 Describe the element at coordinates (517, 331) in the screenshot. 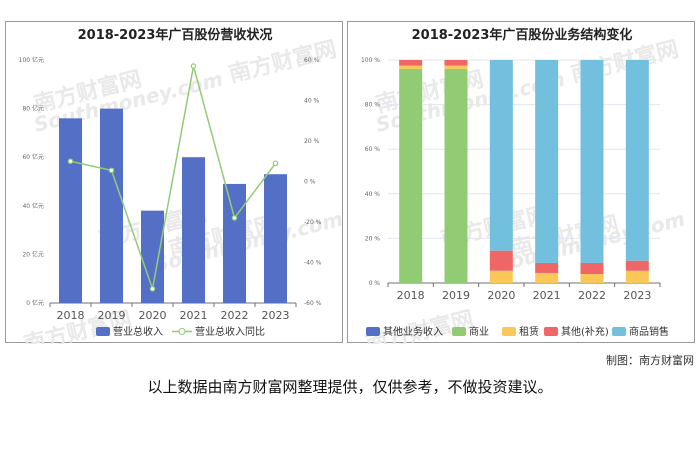

I see `legend: 其他业务收入 商业 租赁 其他(补充) 商品销售` at that location.